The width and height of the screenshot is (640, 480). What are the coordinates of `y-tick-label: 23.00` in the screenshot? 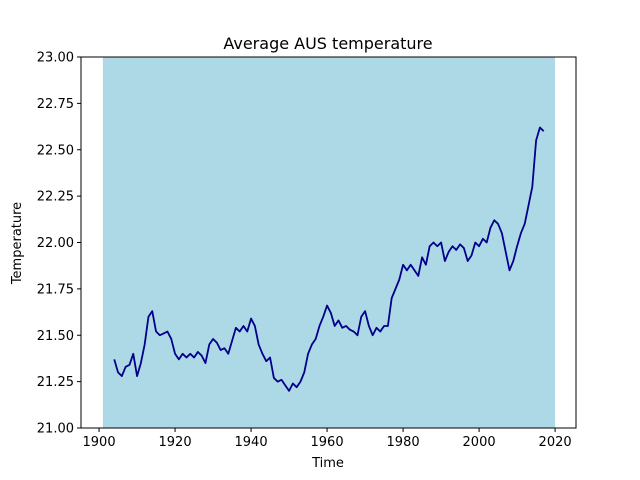 It's located at (55, 58).